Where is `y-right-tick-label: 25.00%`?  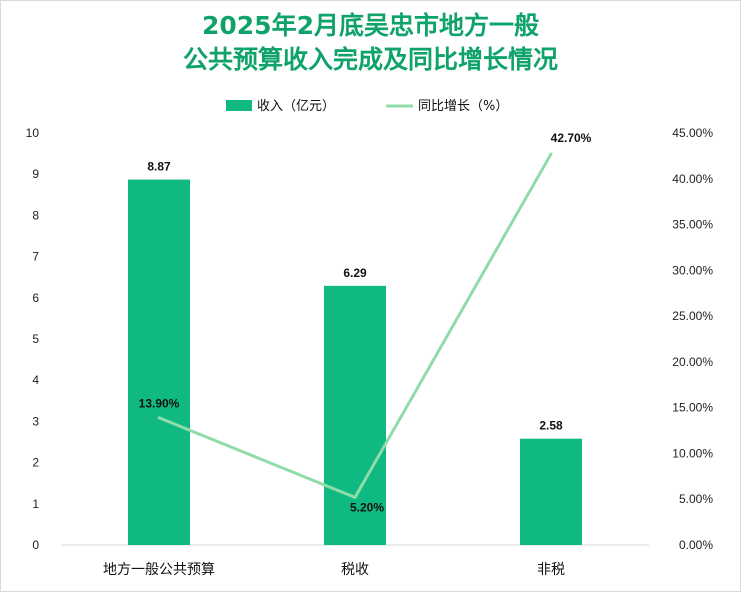 y-right-tick-label: 25.00% is located at coordinates (692, 316).